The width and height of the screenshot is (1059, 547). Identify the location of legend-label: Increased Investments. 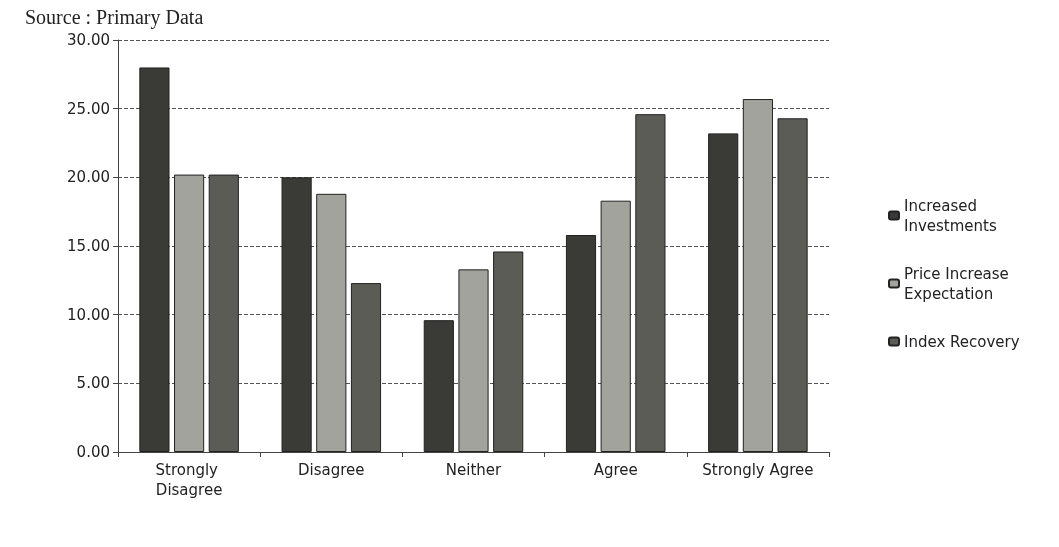
(950, 215).